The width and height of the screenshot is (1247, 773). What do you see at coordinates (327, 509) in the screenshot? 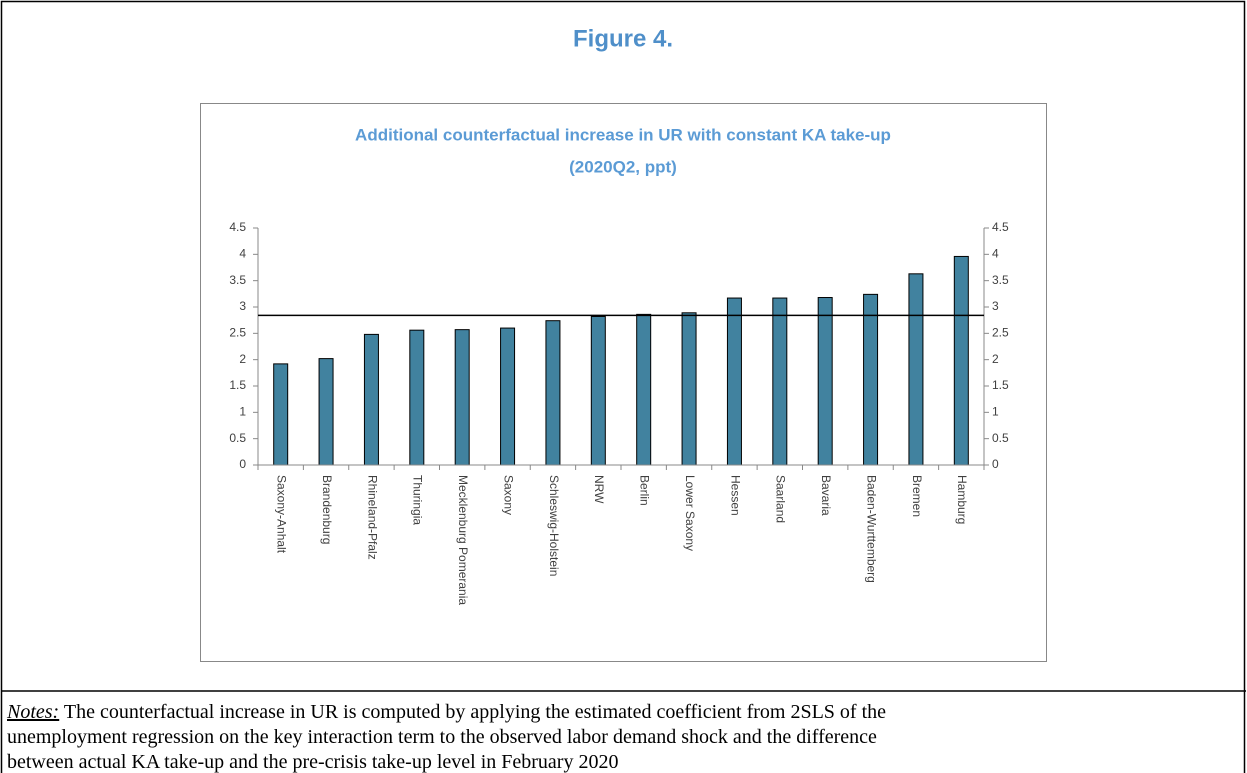
I see `x-tick-label: Brandenburg` at bounding box center [327, 509].